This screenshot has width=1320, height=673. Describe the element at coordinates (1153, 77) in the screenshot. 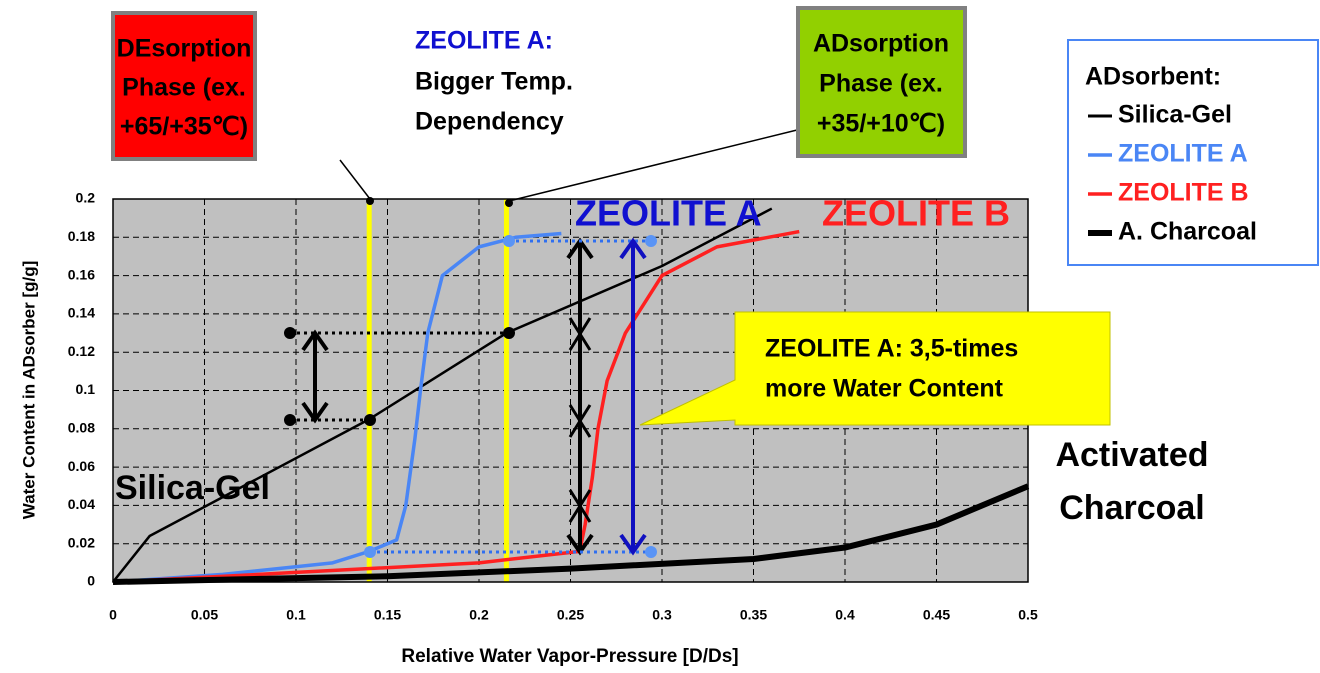

I see `legend-title: ADsorbent:` at that location.